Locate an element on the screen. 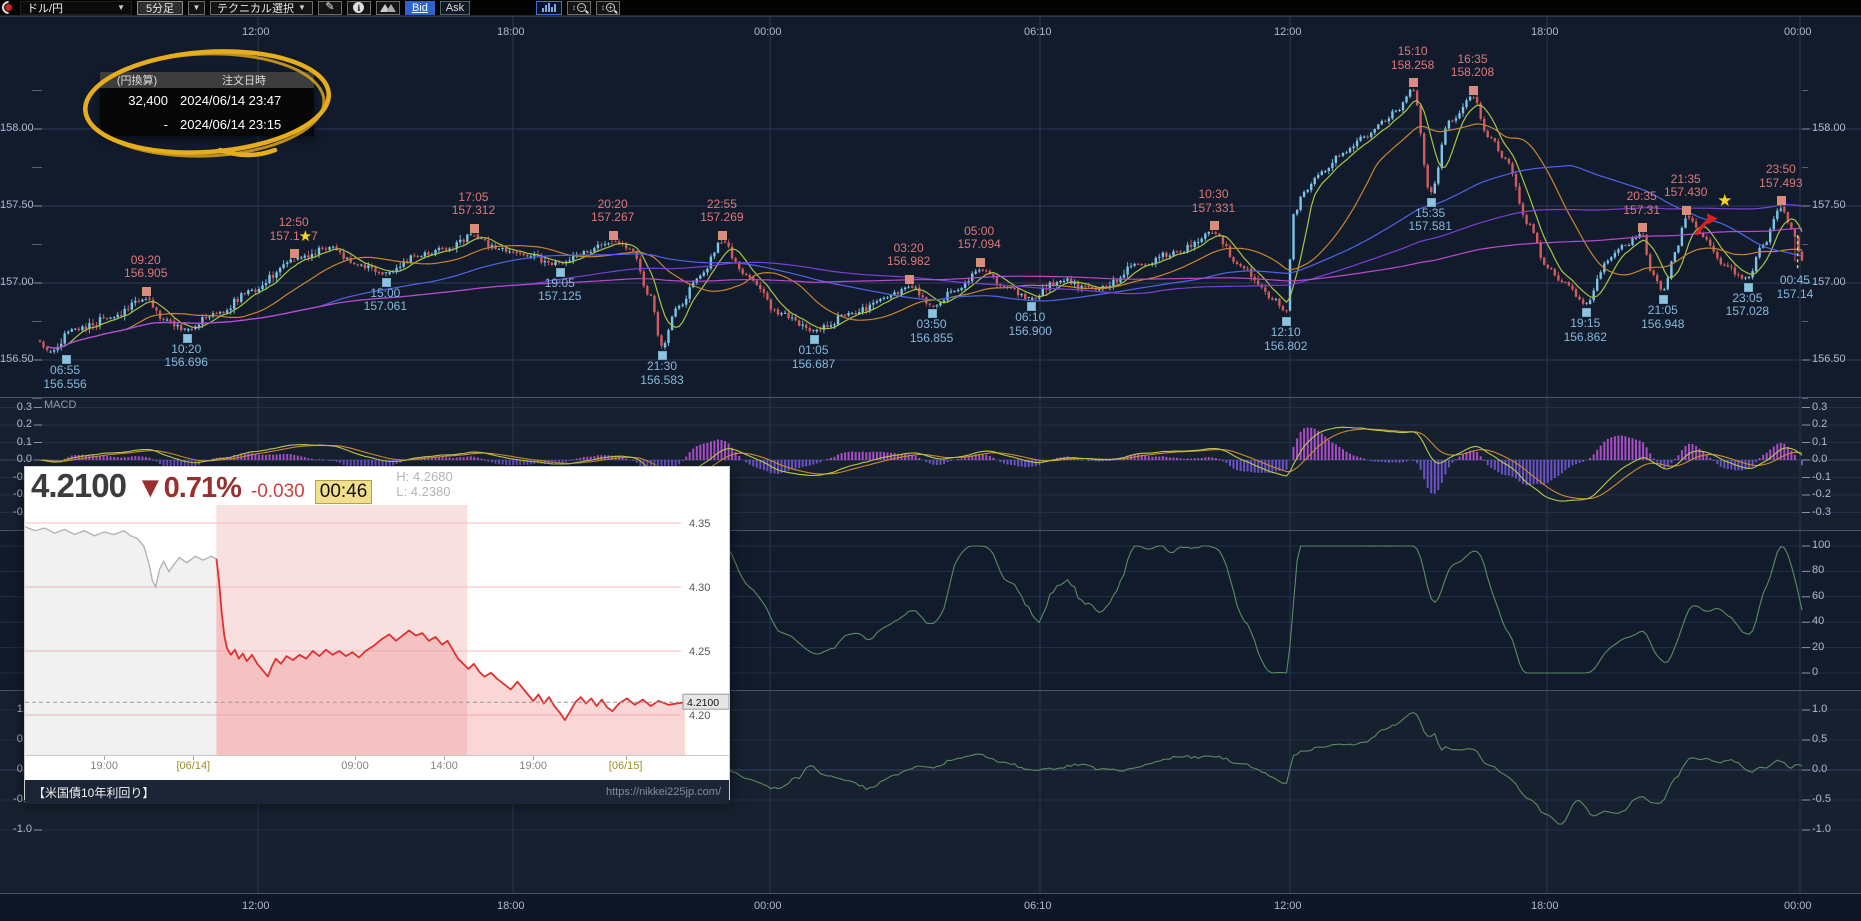 The width and height of the screenshot is (1861, 921). draw-tool-button: ✎ is located at coordinates (329, 7).